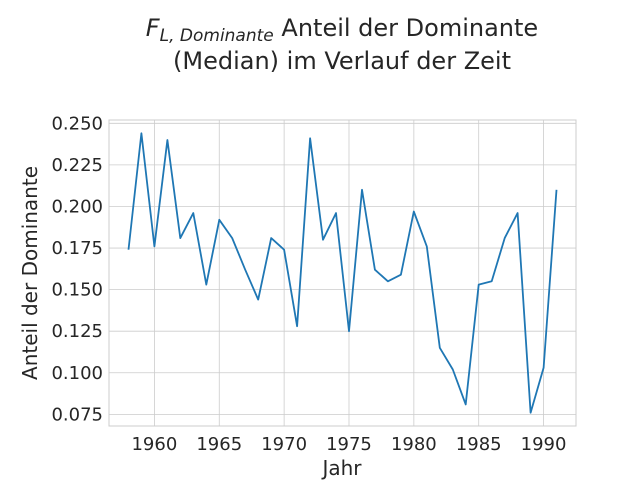 The image size is (640, 480). What do you see at coordinates (341, 468) in the screenshot?
I see `x-axis-label: Jahr` at bounding box center [341, 468].